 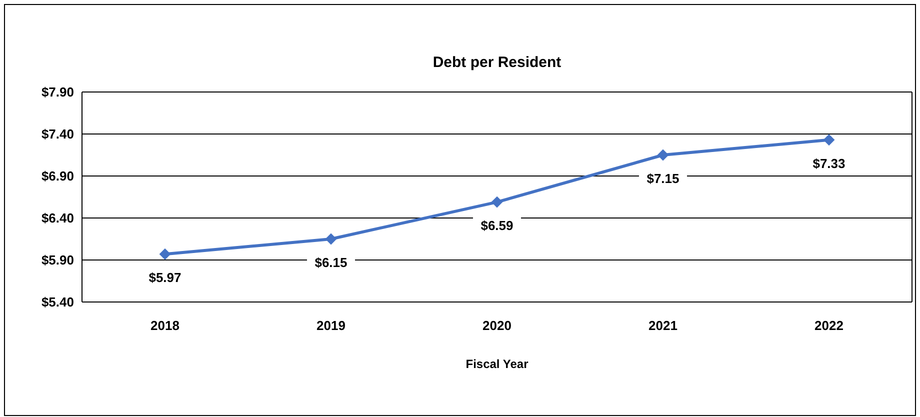 What do you see at coordinates (497, 364) in the screenshot?
I see `x-axis-title: Fiscal Year` at bounding box center [497, 364].